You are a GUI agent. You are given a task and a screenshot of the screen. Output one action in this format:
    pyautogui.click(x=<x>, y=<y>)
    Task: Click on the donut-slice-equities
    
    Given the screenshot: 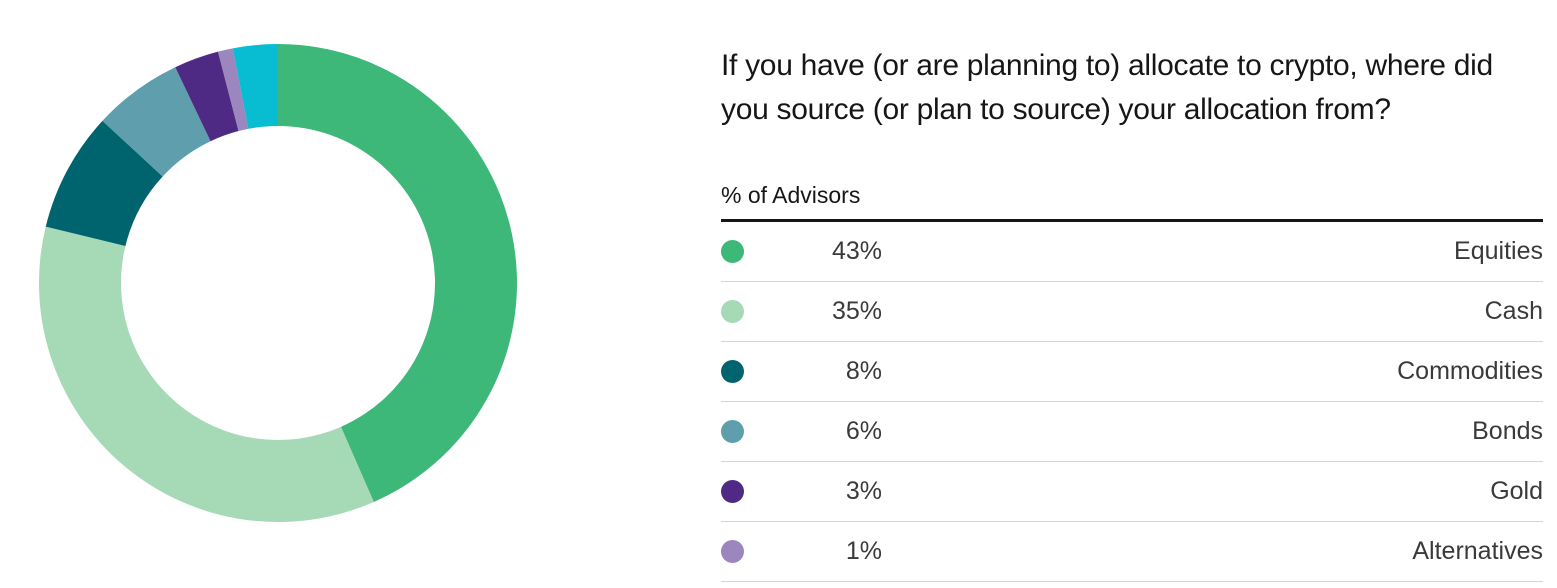 What is the action you would take?
    pyautogui.click(x=397, y=273)
    